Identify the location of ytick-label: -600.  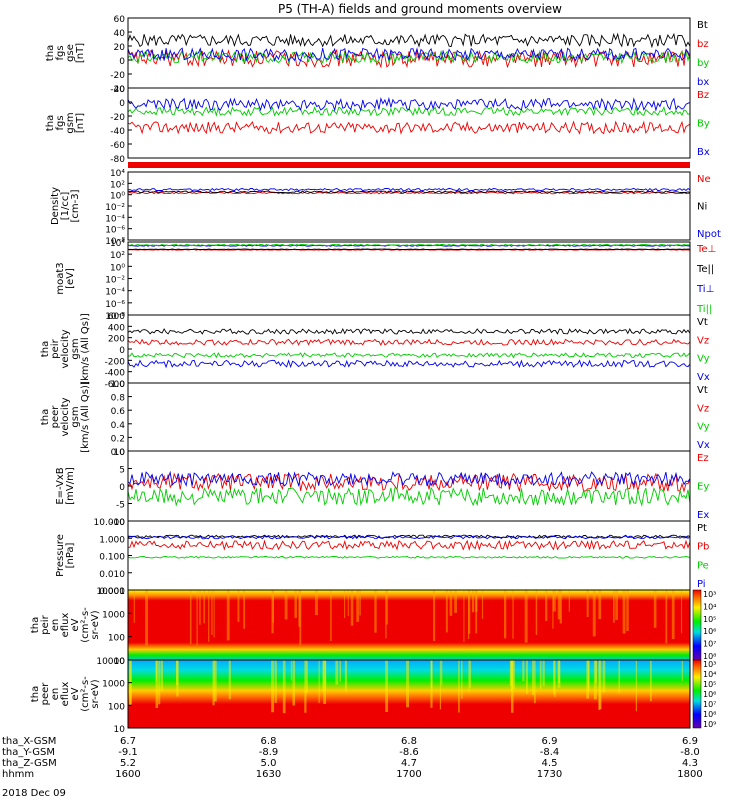
(115, 385).